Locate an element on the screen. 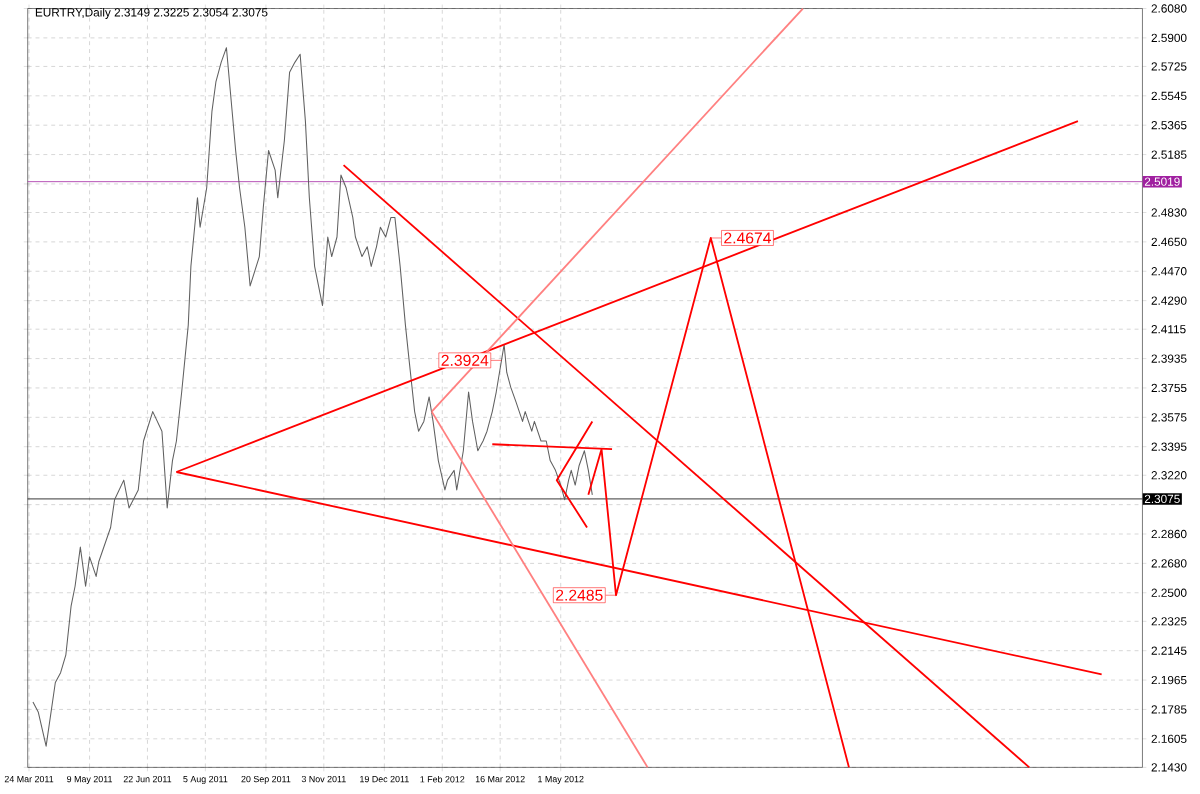 This screenshot has width=1200, height=794. y-tick-label: 2.3220 is located at coordinates (1169, 475).